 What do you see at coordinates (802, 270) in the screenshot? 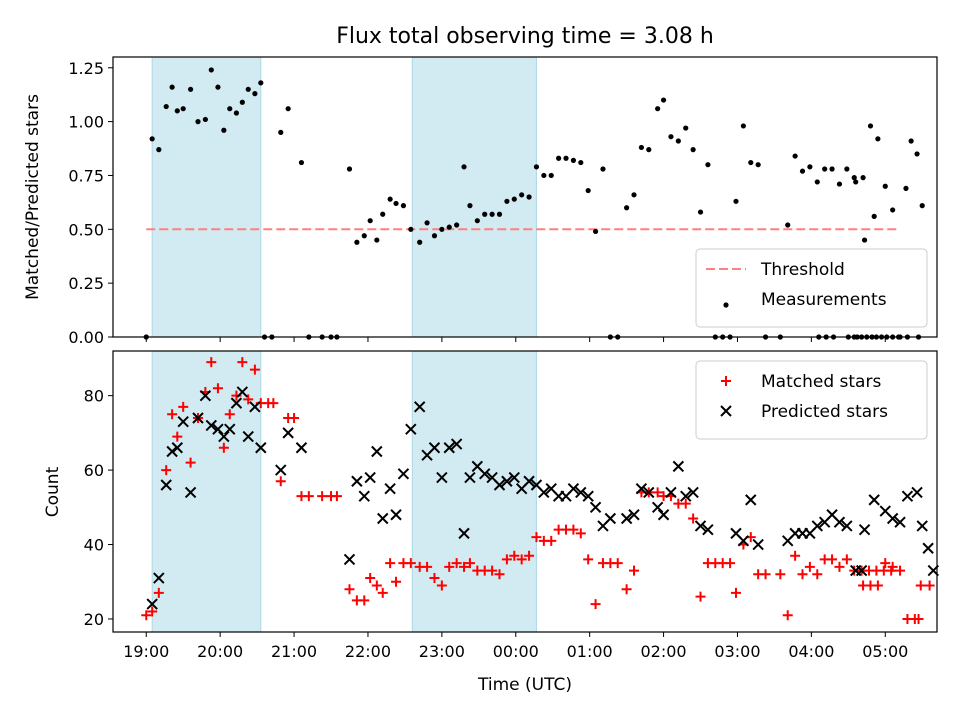
I see `legend-label: Threshold` at bounding box center [802, 270].